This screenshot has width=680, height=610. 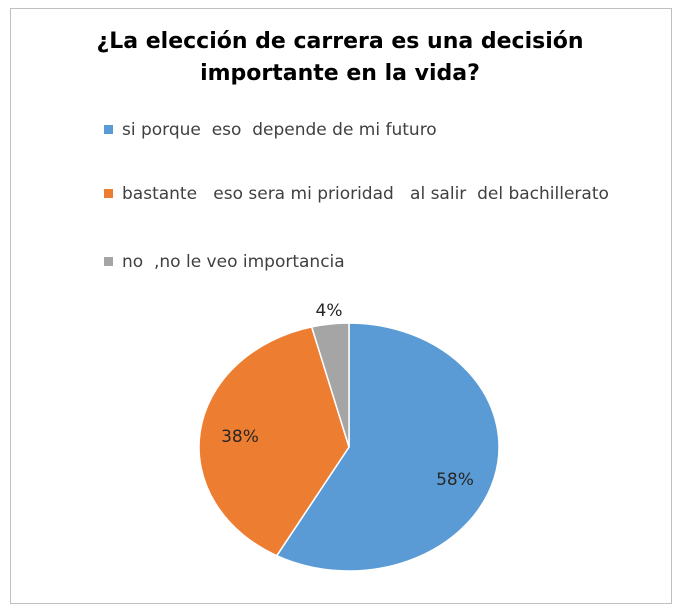 What do you see at coordinates (108, 193) in the screenshot?
I see `legend-swatch-bastante` at bounding box center [108, 193].